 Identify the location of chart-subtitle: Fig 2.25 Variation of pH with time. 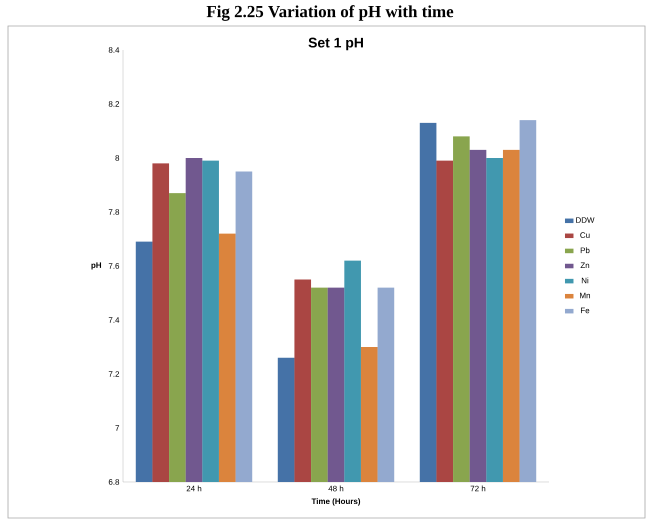
(330, 13).